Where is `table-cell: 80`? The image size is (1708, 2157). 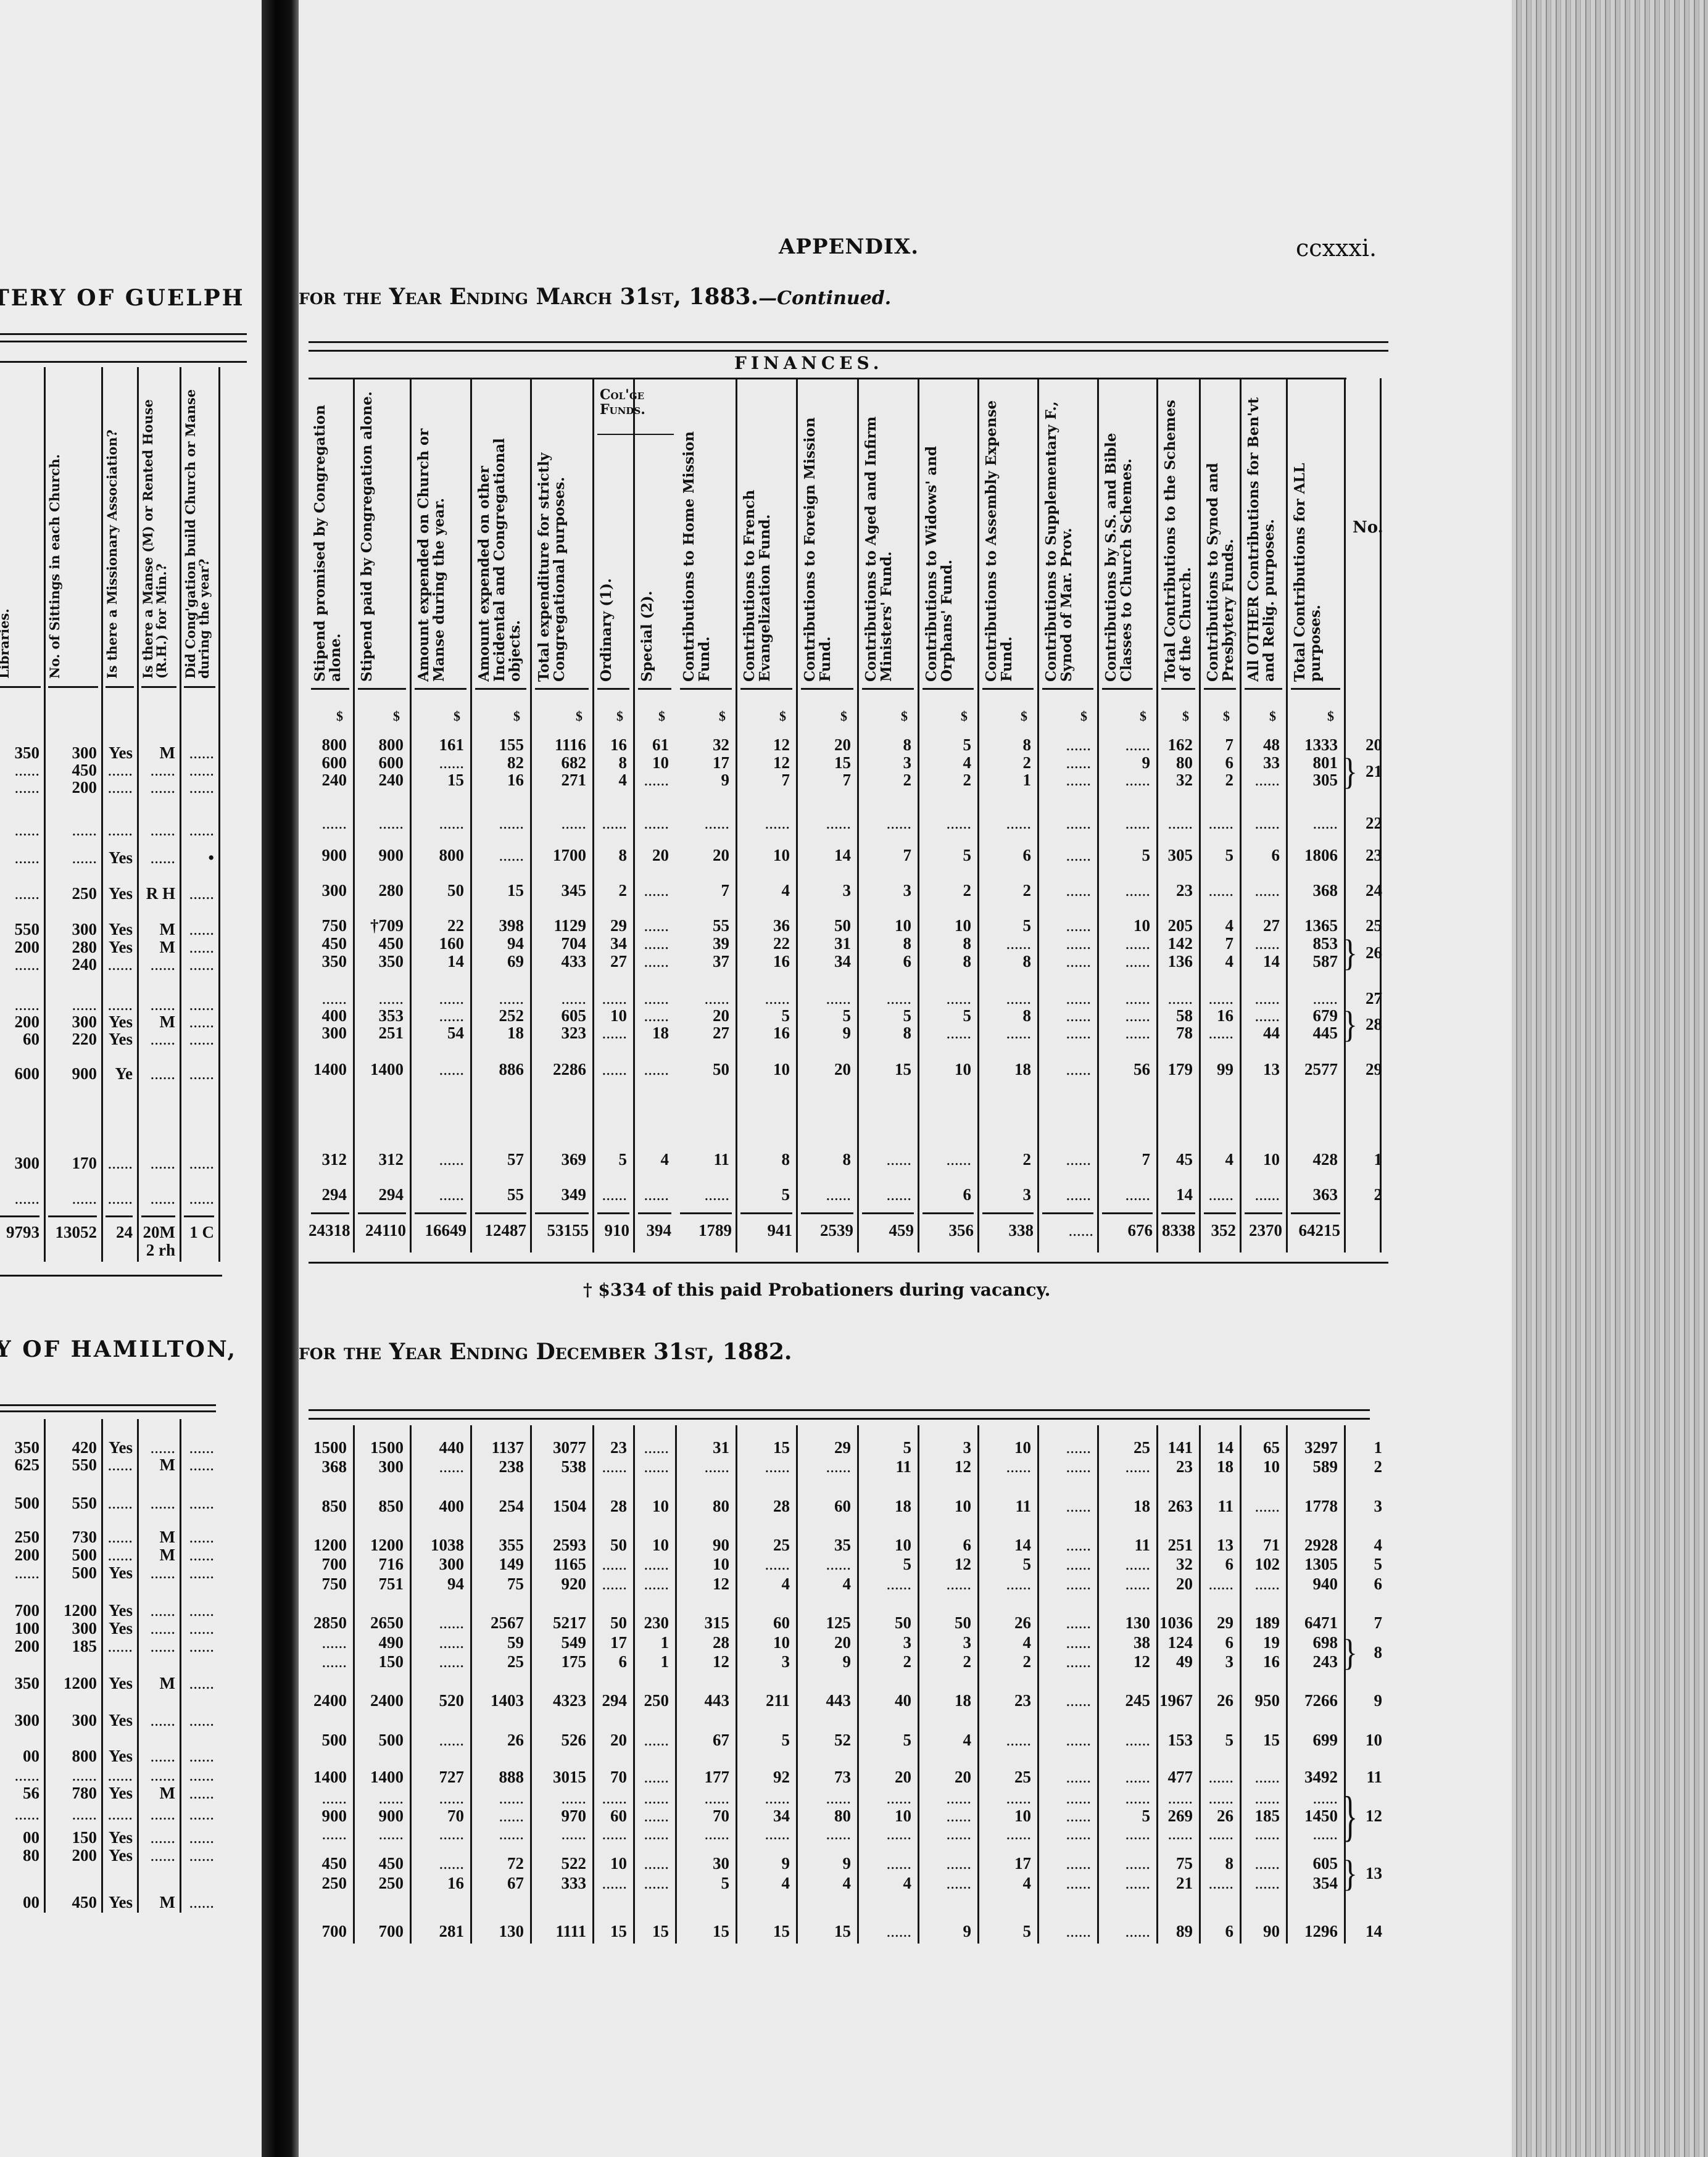 table-cell: 80 is located at coordinates (842, 1816).